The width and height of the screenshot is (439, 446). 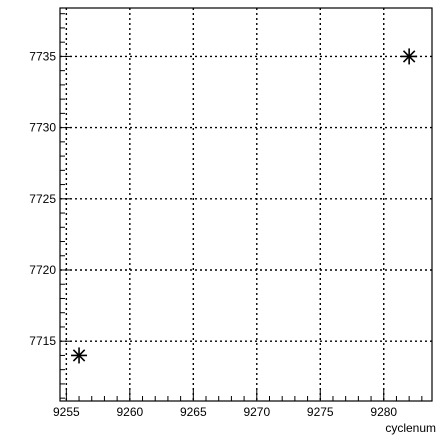 I want to click on x-tick-label: 9260, so click(x=129, y=412).